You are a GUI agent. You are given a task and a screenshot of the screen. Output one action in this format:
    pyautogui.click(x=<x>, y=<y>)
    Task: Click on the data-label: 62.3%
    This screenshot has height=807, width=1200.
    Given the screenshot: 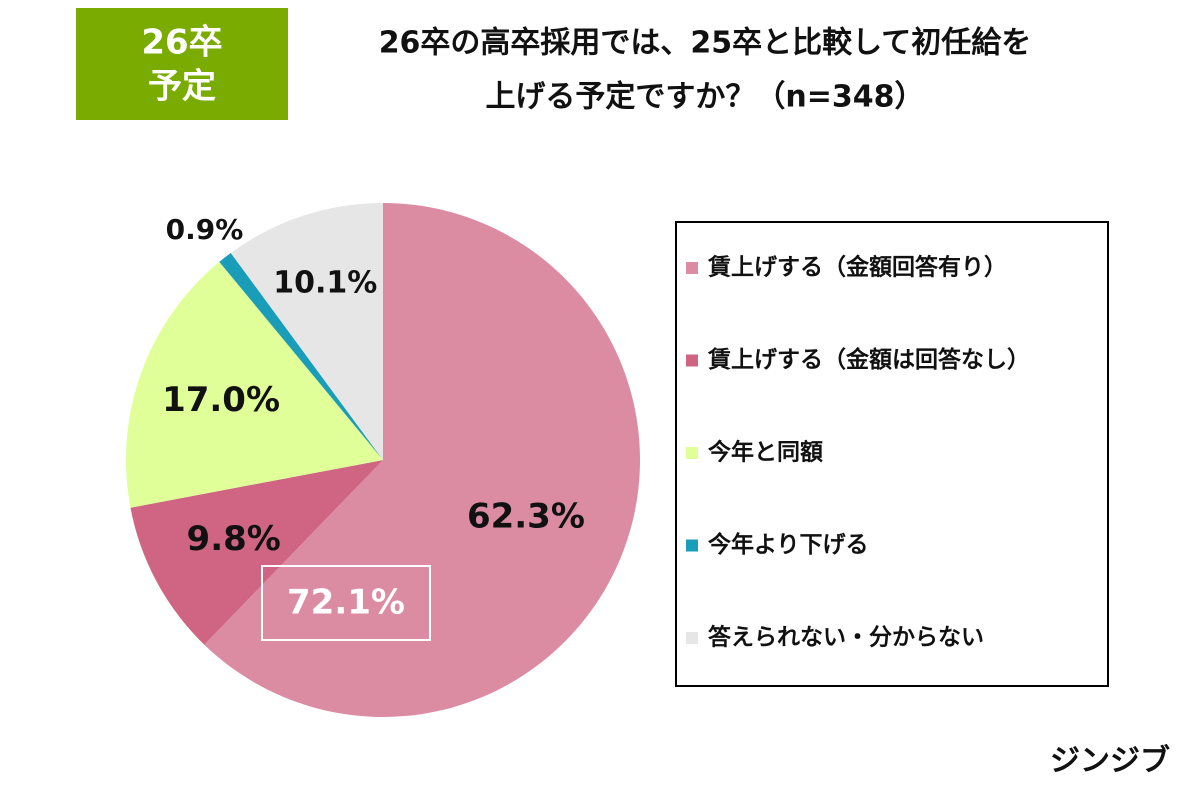 What is the action you would take?
    pyautogui.click(x=526, y=516)
    